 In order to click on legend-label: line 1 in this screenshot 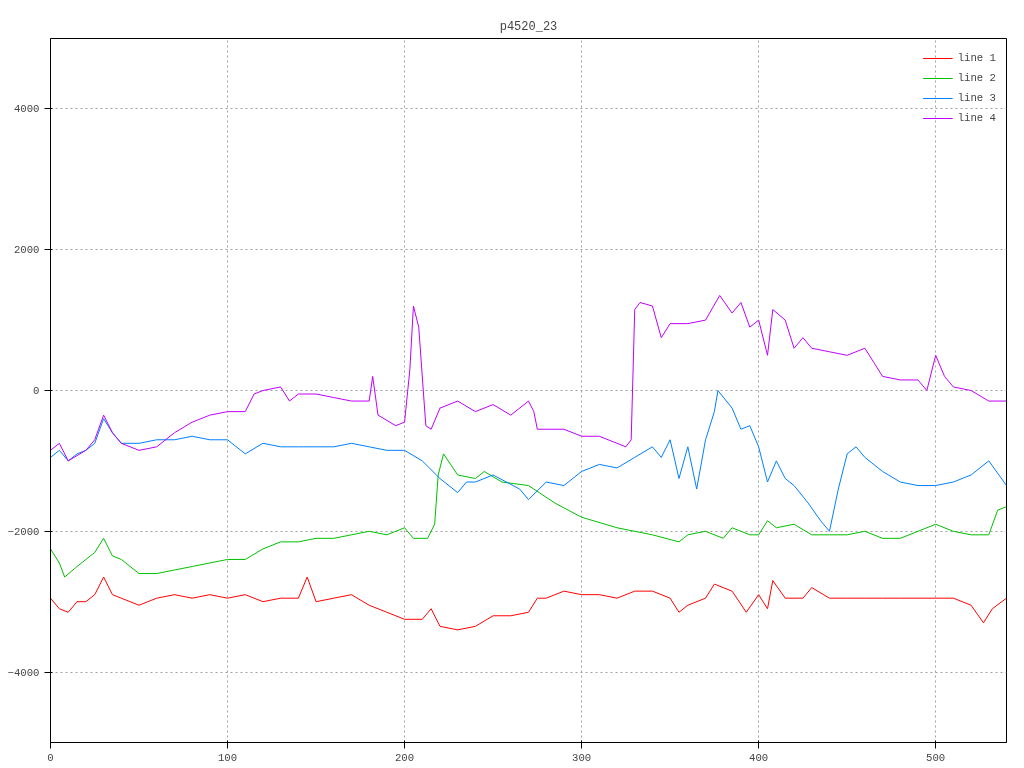, I will do `click(976, 58)`.